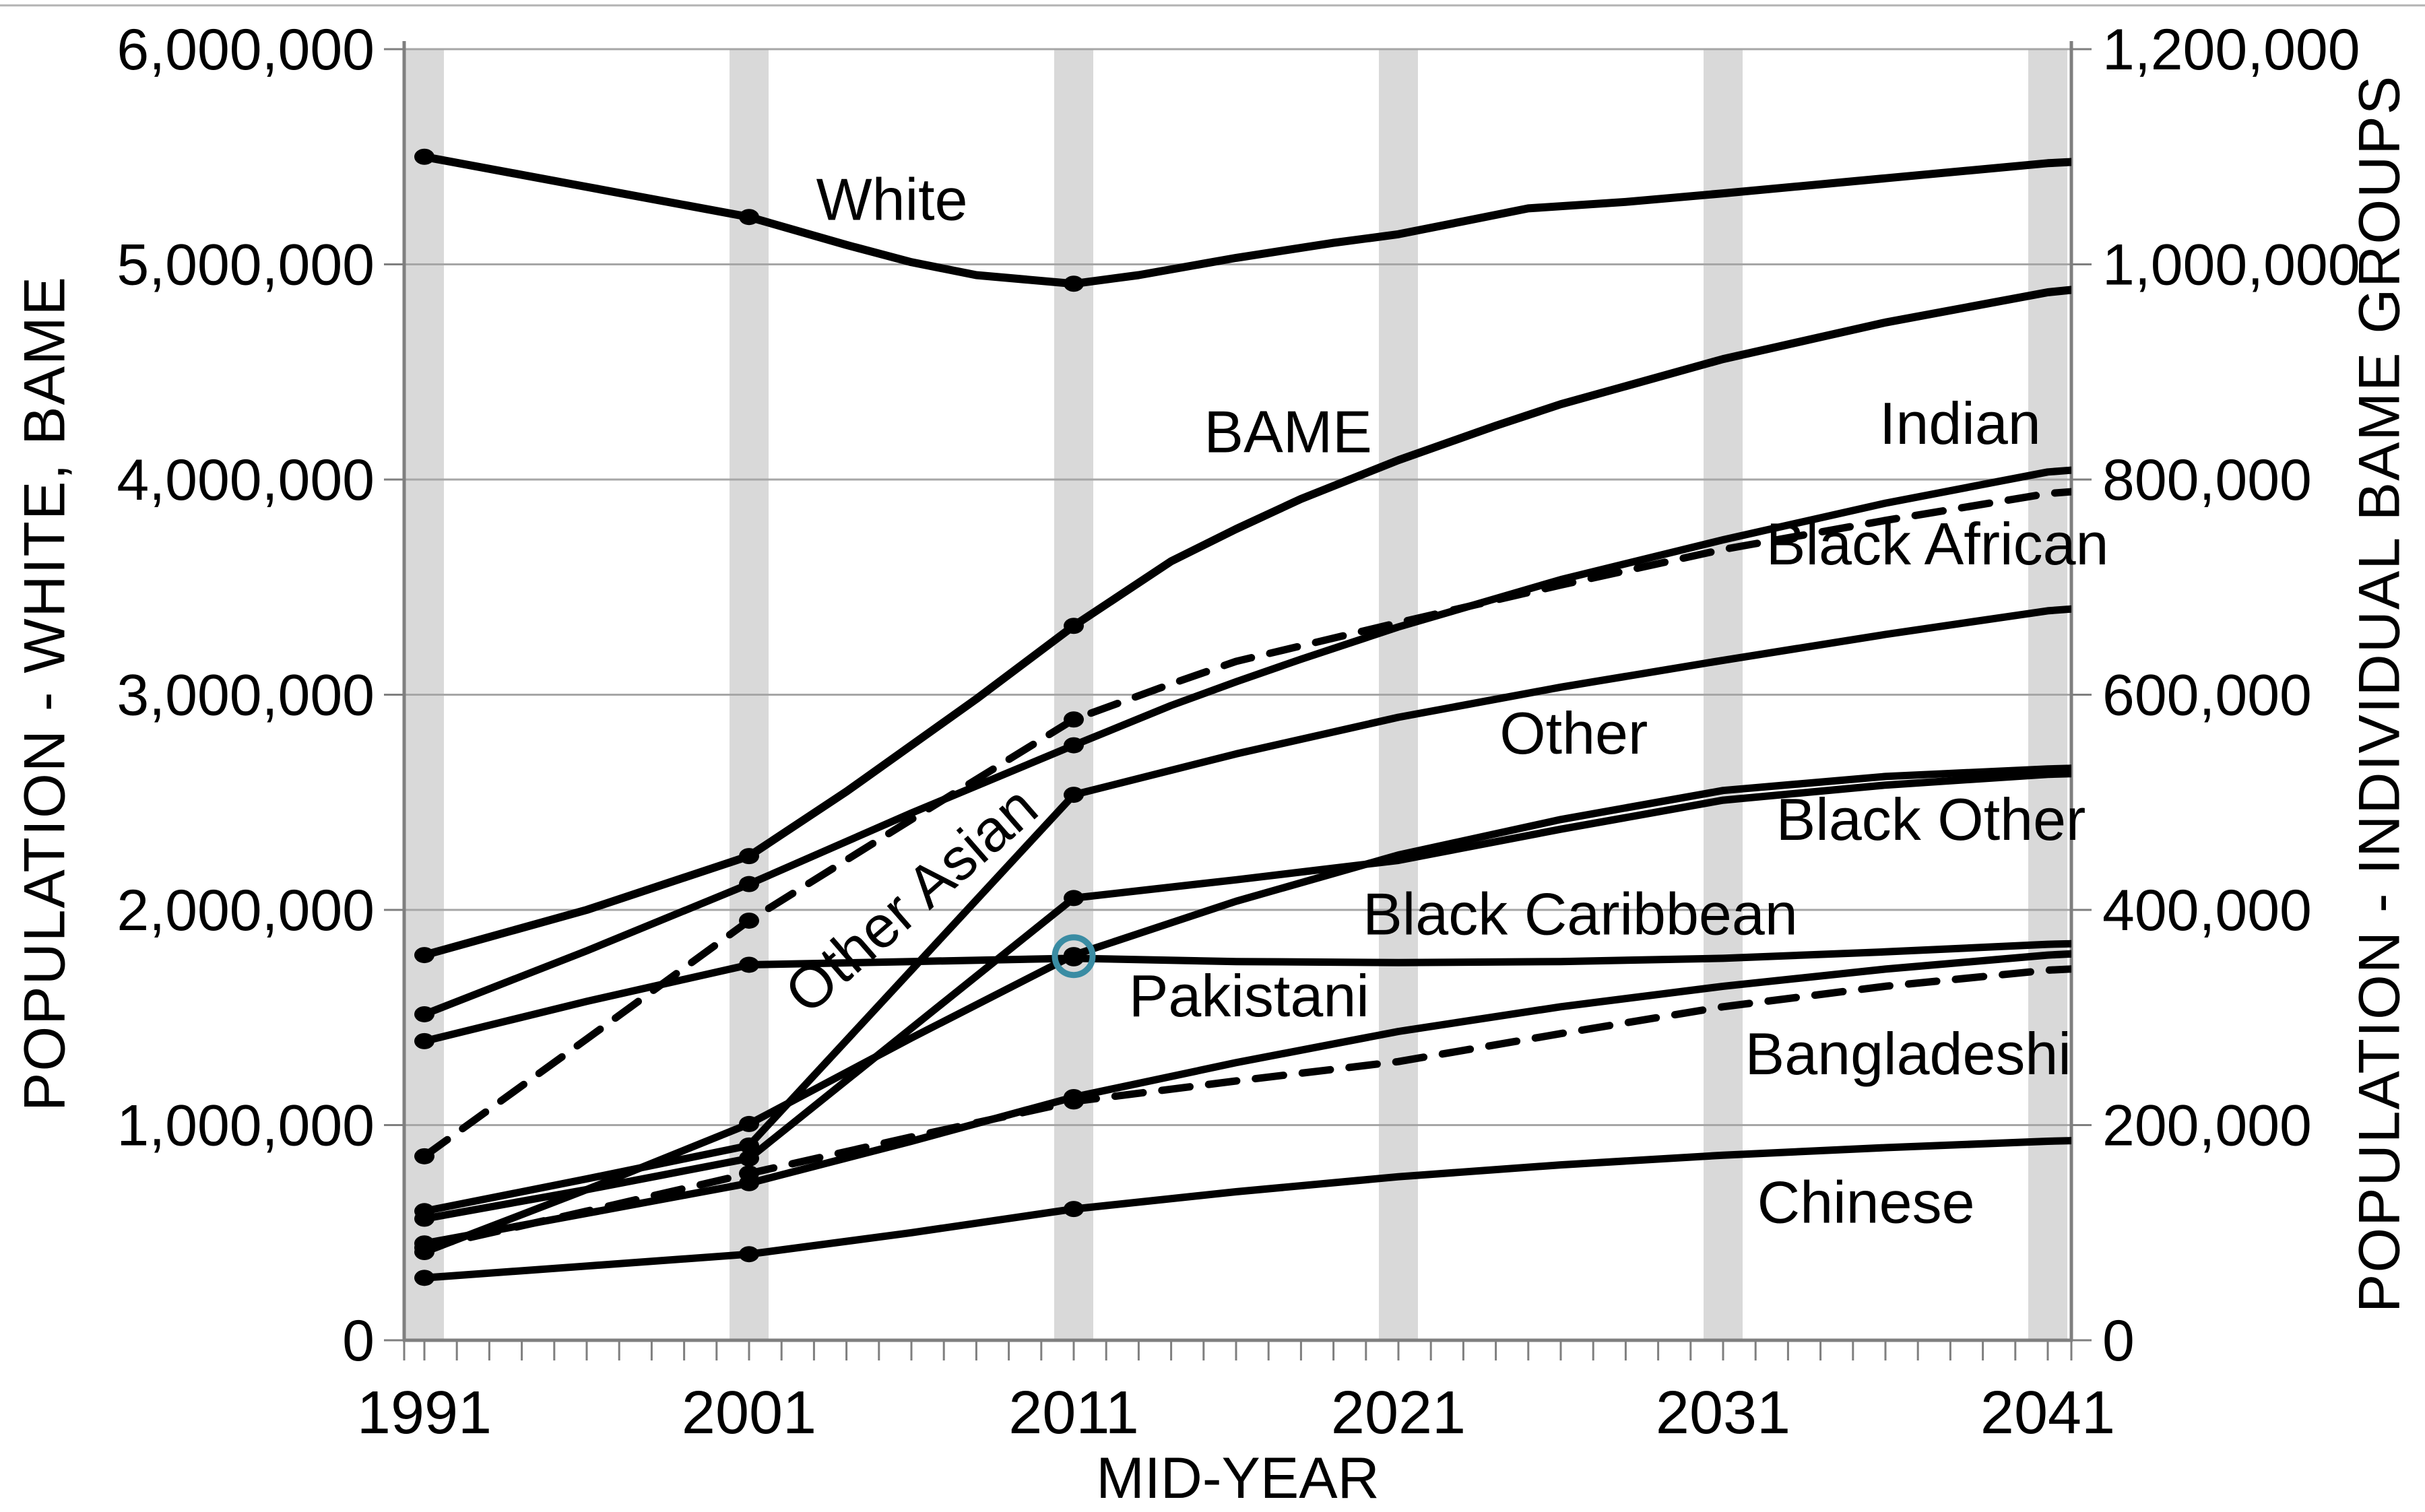 This screenshot has width=2425, height=1512. I want to click on marker-white-1991, so click(424, 156).